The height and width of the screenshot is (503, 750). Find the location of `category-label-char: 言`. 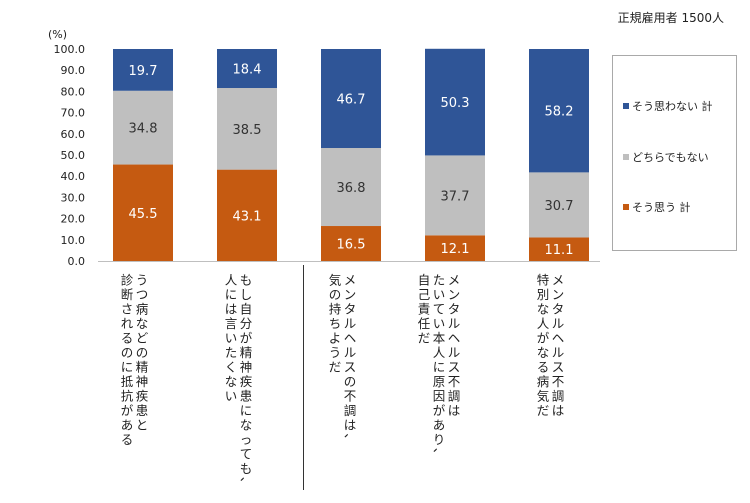

category-label-char: 言 is located at coordinates (231, 323).